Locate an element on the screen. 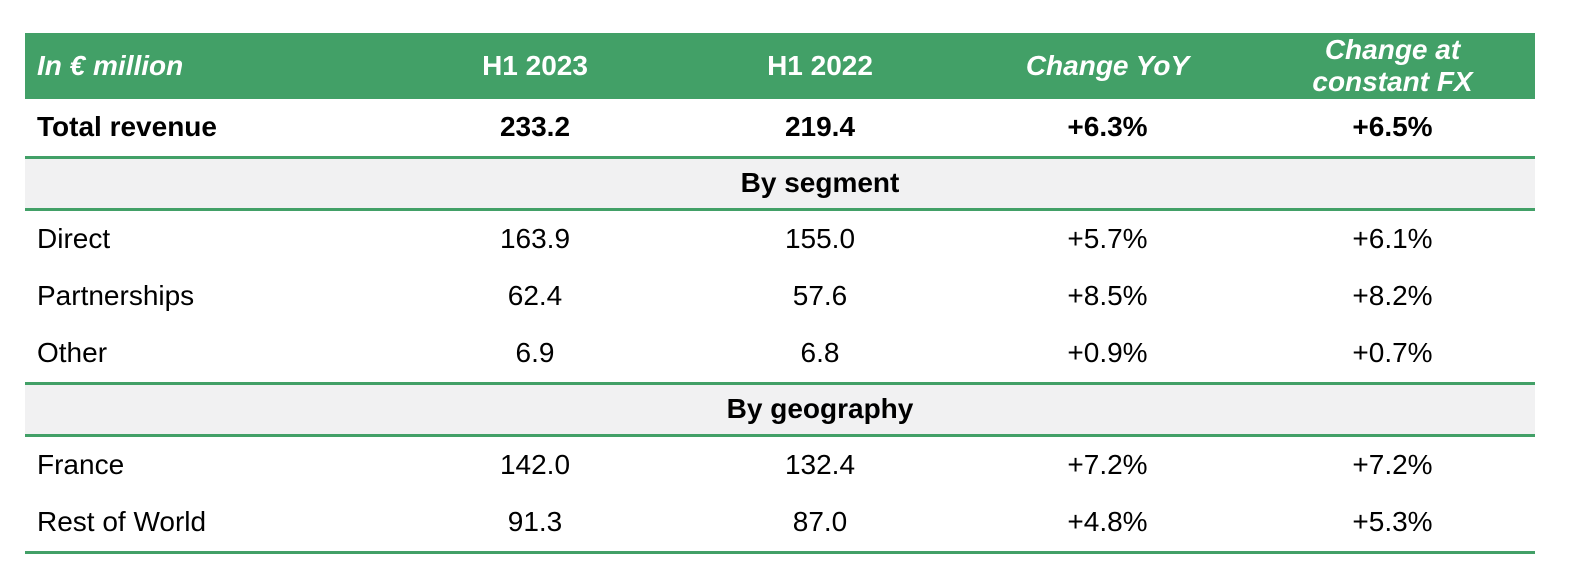 The height and width of the screenshot is (588, 1588). section-header-by-segment: By segment is located at coordinates (780, 183).